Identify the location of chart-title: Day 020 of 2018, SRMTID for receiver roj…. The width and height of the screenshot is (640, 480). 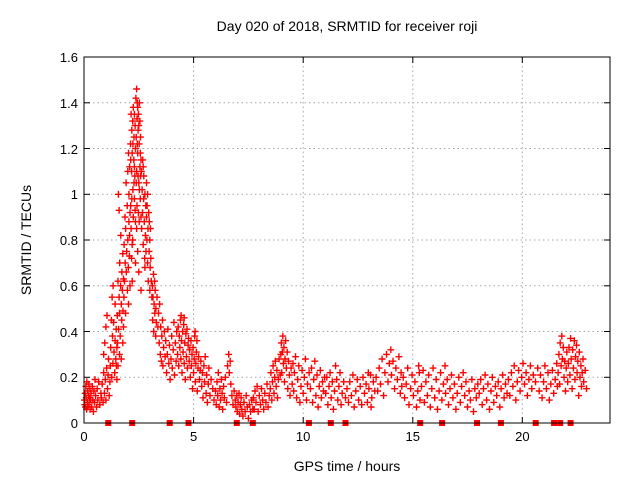
(347, 26).